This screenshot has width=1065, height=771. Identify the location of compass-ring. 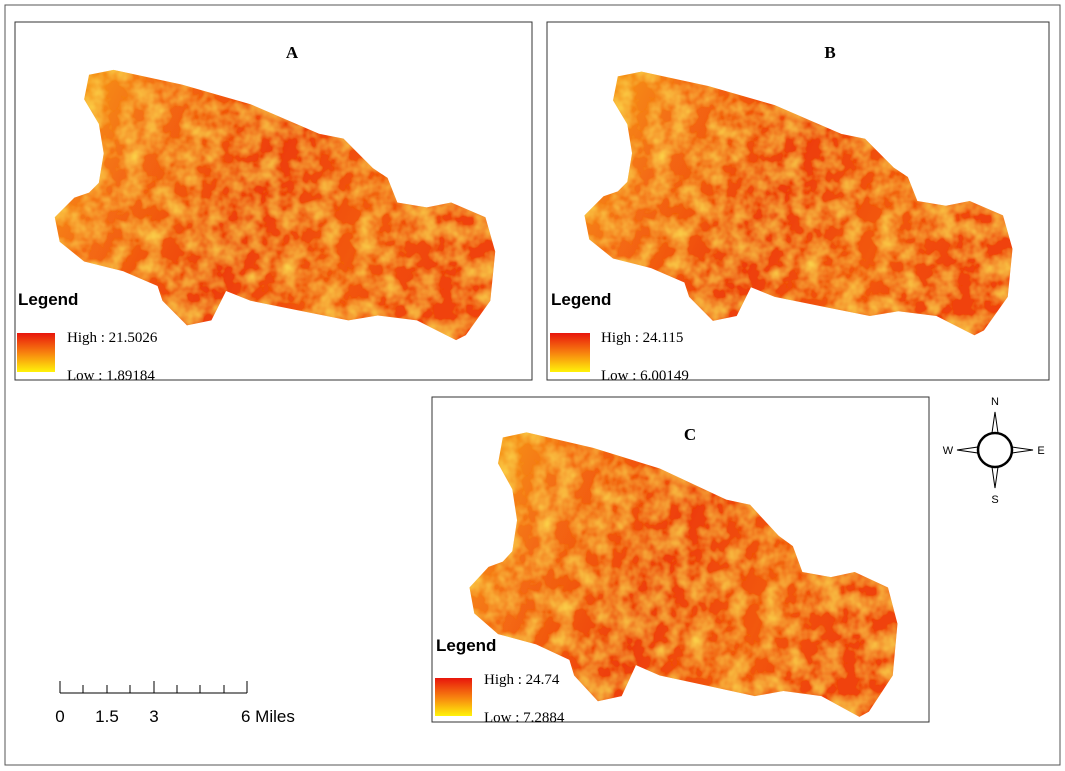
(995, 450).